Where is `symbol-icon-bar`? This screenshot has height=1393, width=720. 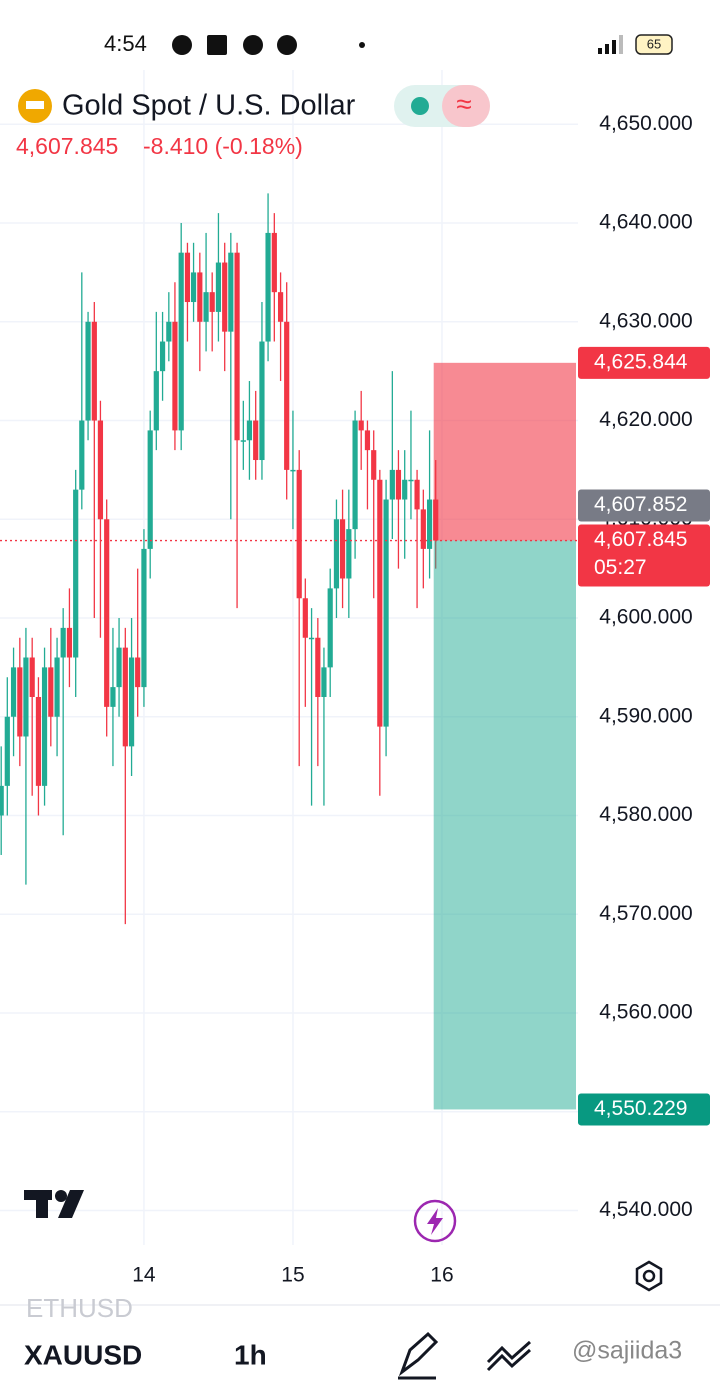
symbol-icon-bar is located at coordinates (35, 105).